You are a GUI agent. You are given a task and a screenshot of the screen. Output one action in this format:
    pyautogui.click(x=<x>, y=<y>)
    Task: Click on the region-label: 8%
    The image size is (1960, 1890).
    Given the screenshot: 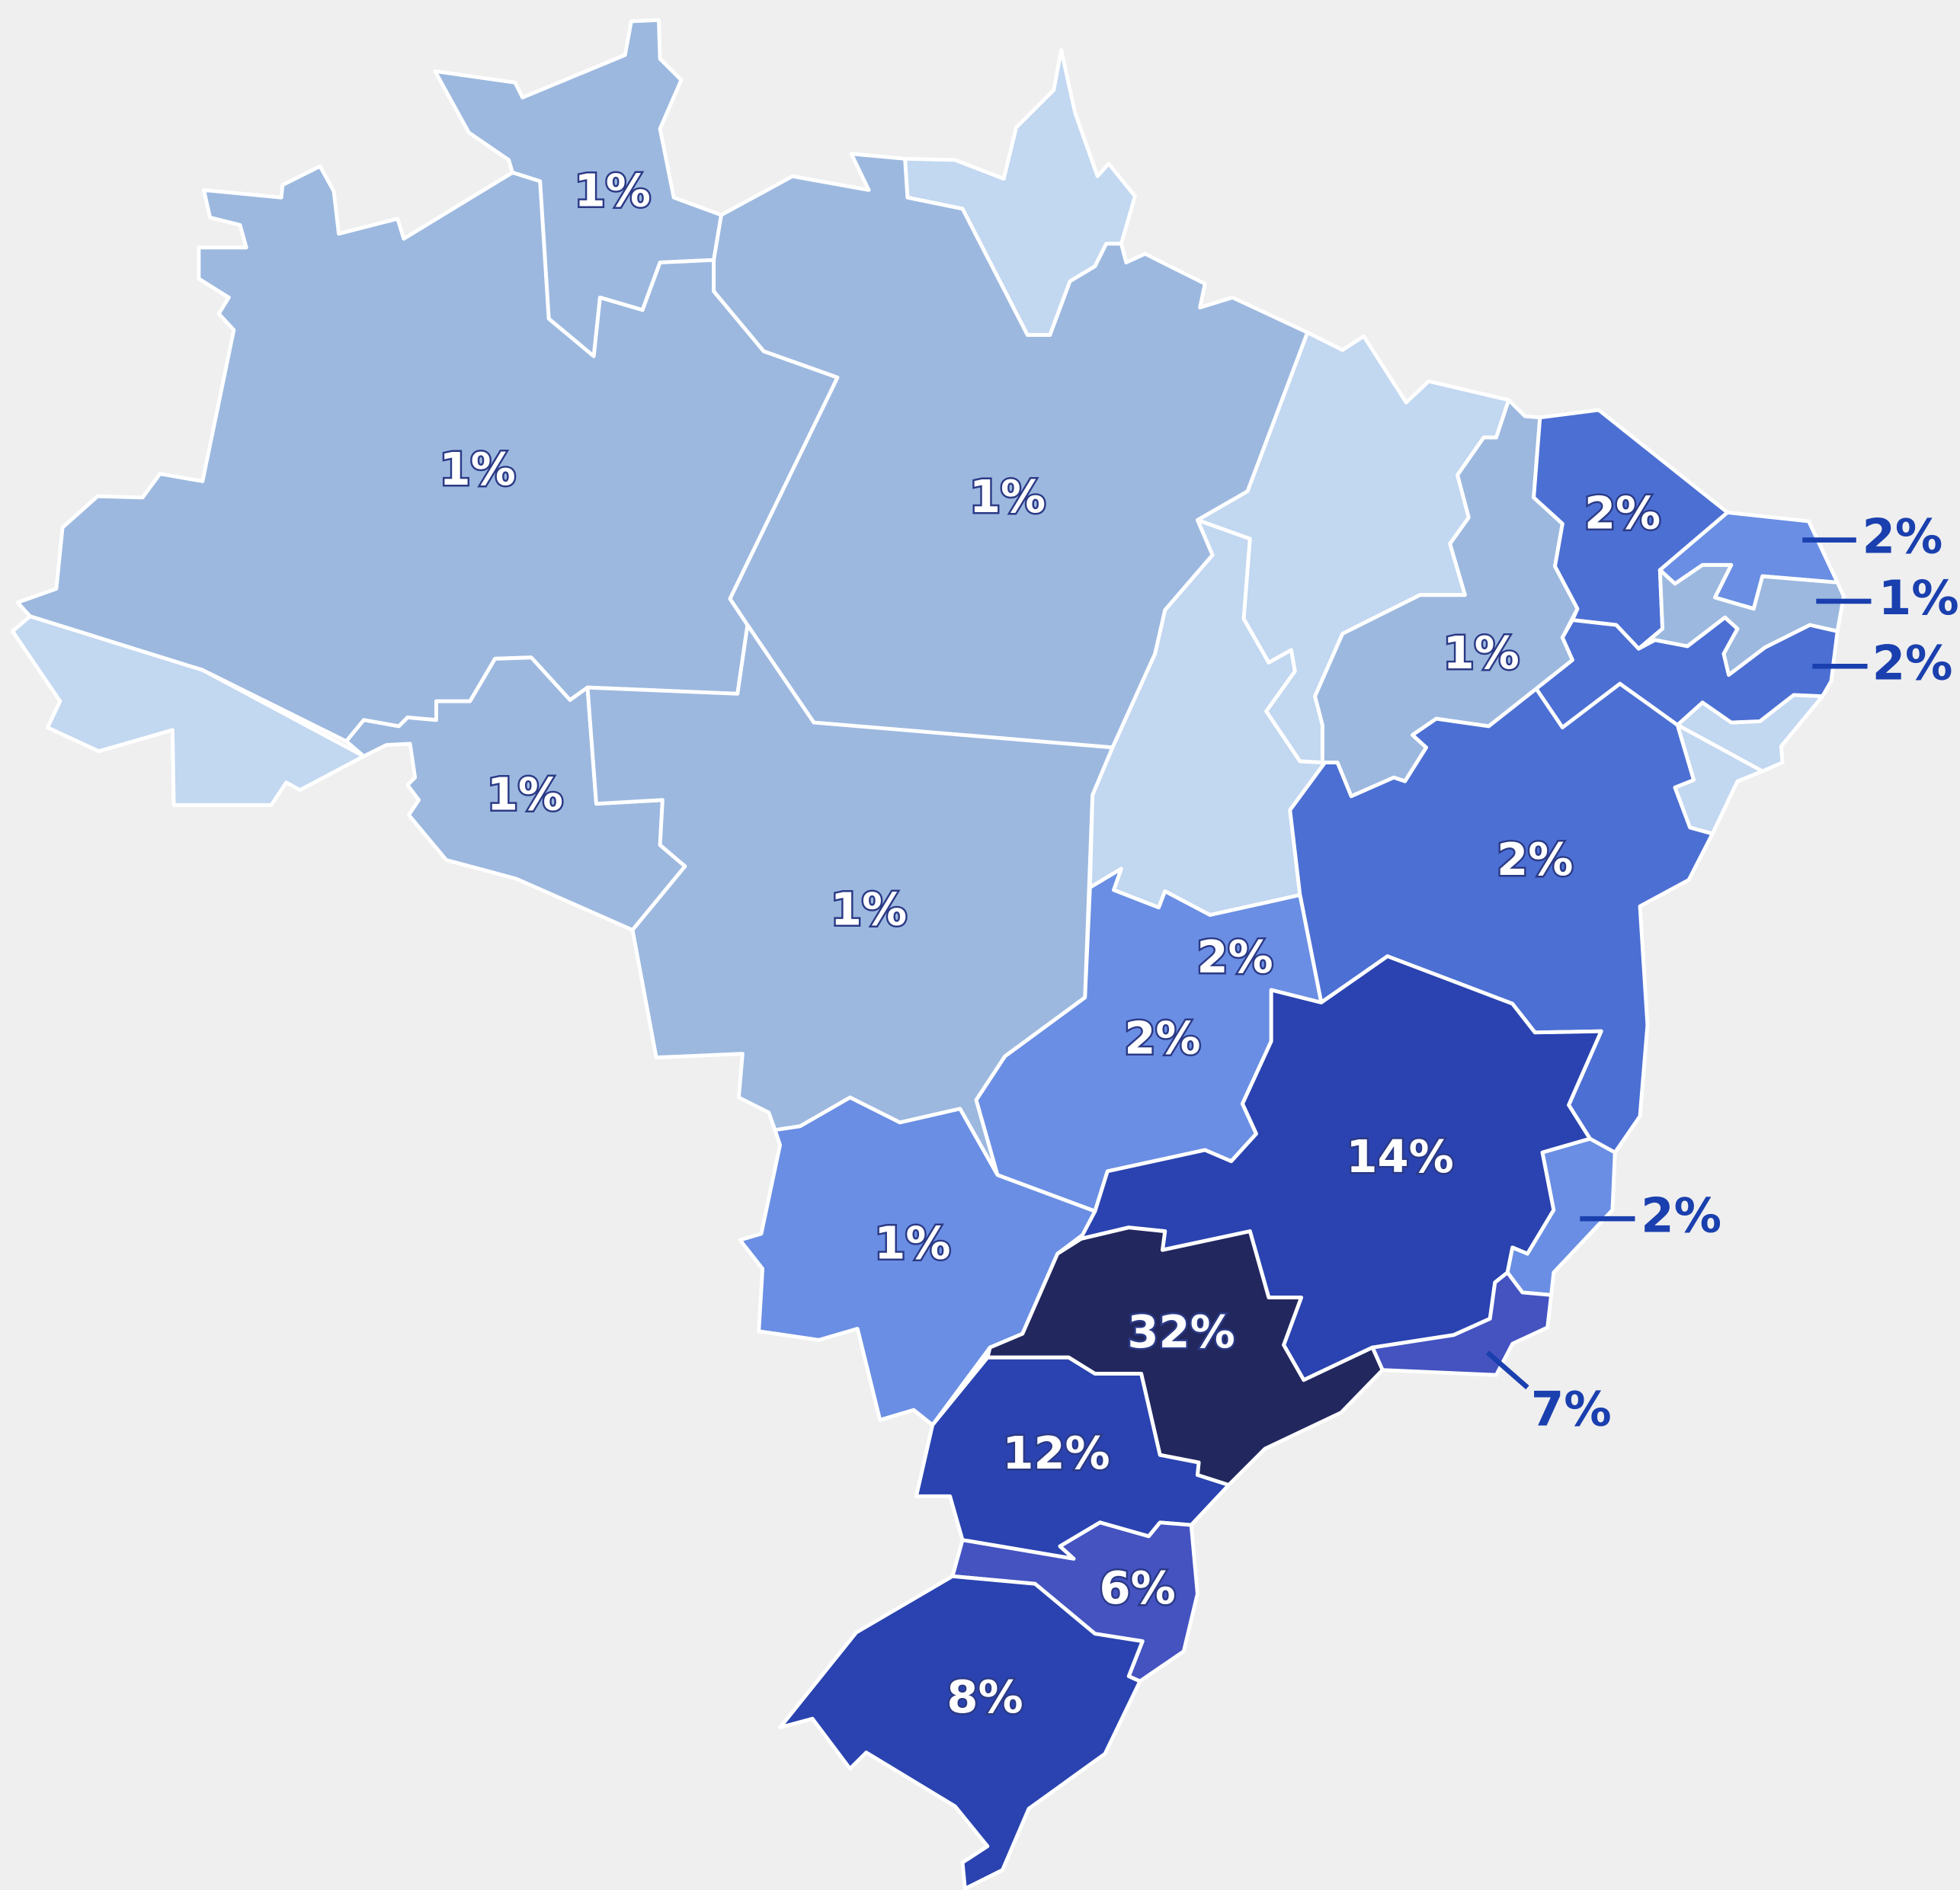 What is the action you would take?
    pyautogui.click(x=984, y=1697)
    